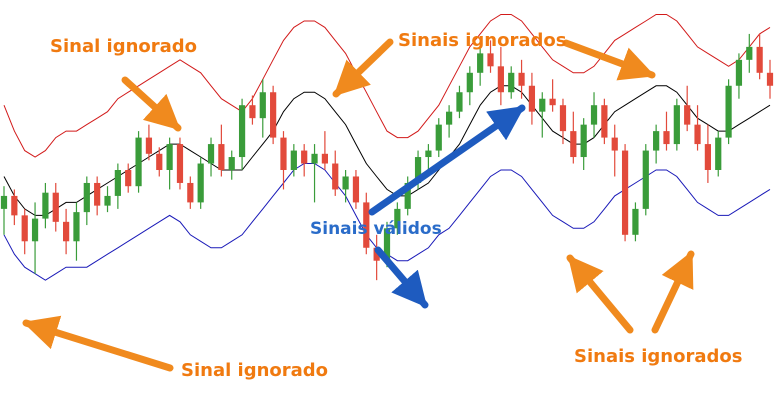  What do you see at coordinates (363, 68) in the screenshot?
I see `arrow-top-middle` at bounding box center [363, 68].